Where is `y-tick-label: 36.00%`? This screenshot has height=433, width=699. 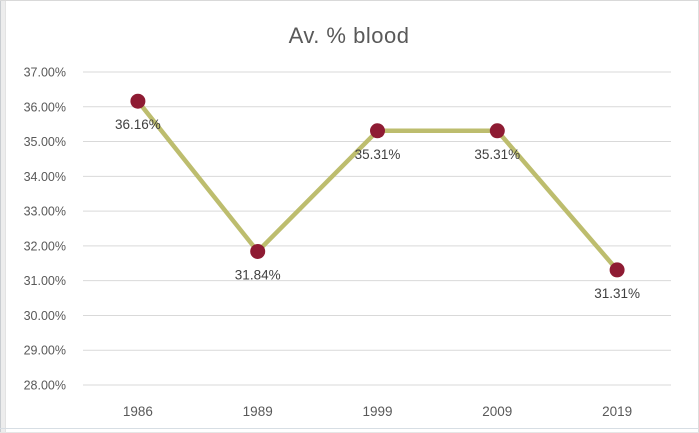 y-tick-label: 36.00% is located at coordinates (45, 107).